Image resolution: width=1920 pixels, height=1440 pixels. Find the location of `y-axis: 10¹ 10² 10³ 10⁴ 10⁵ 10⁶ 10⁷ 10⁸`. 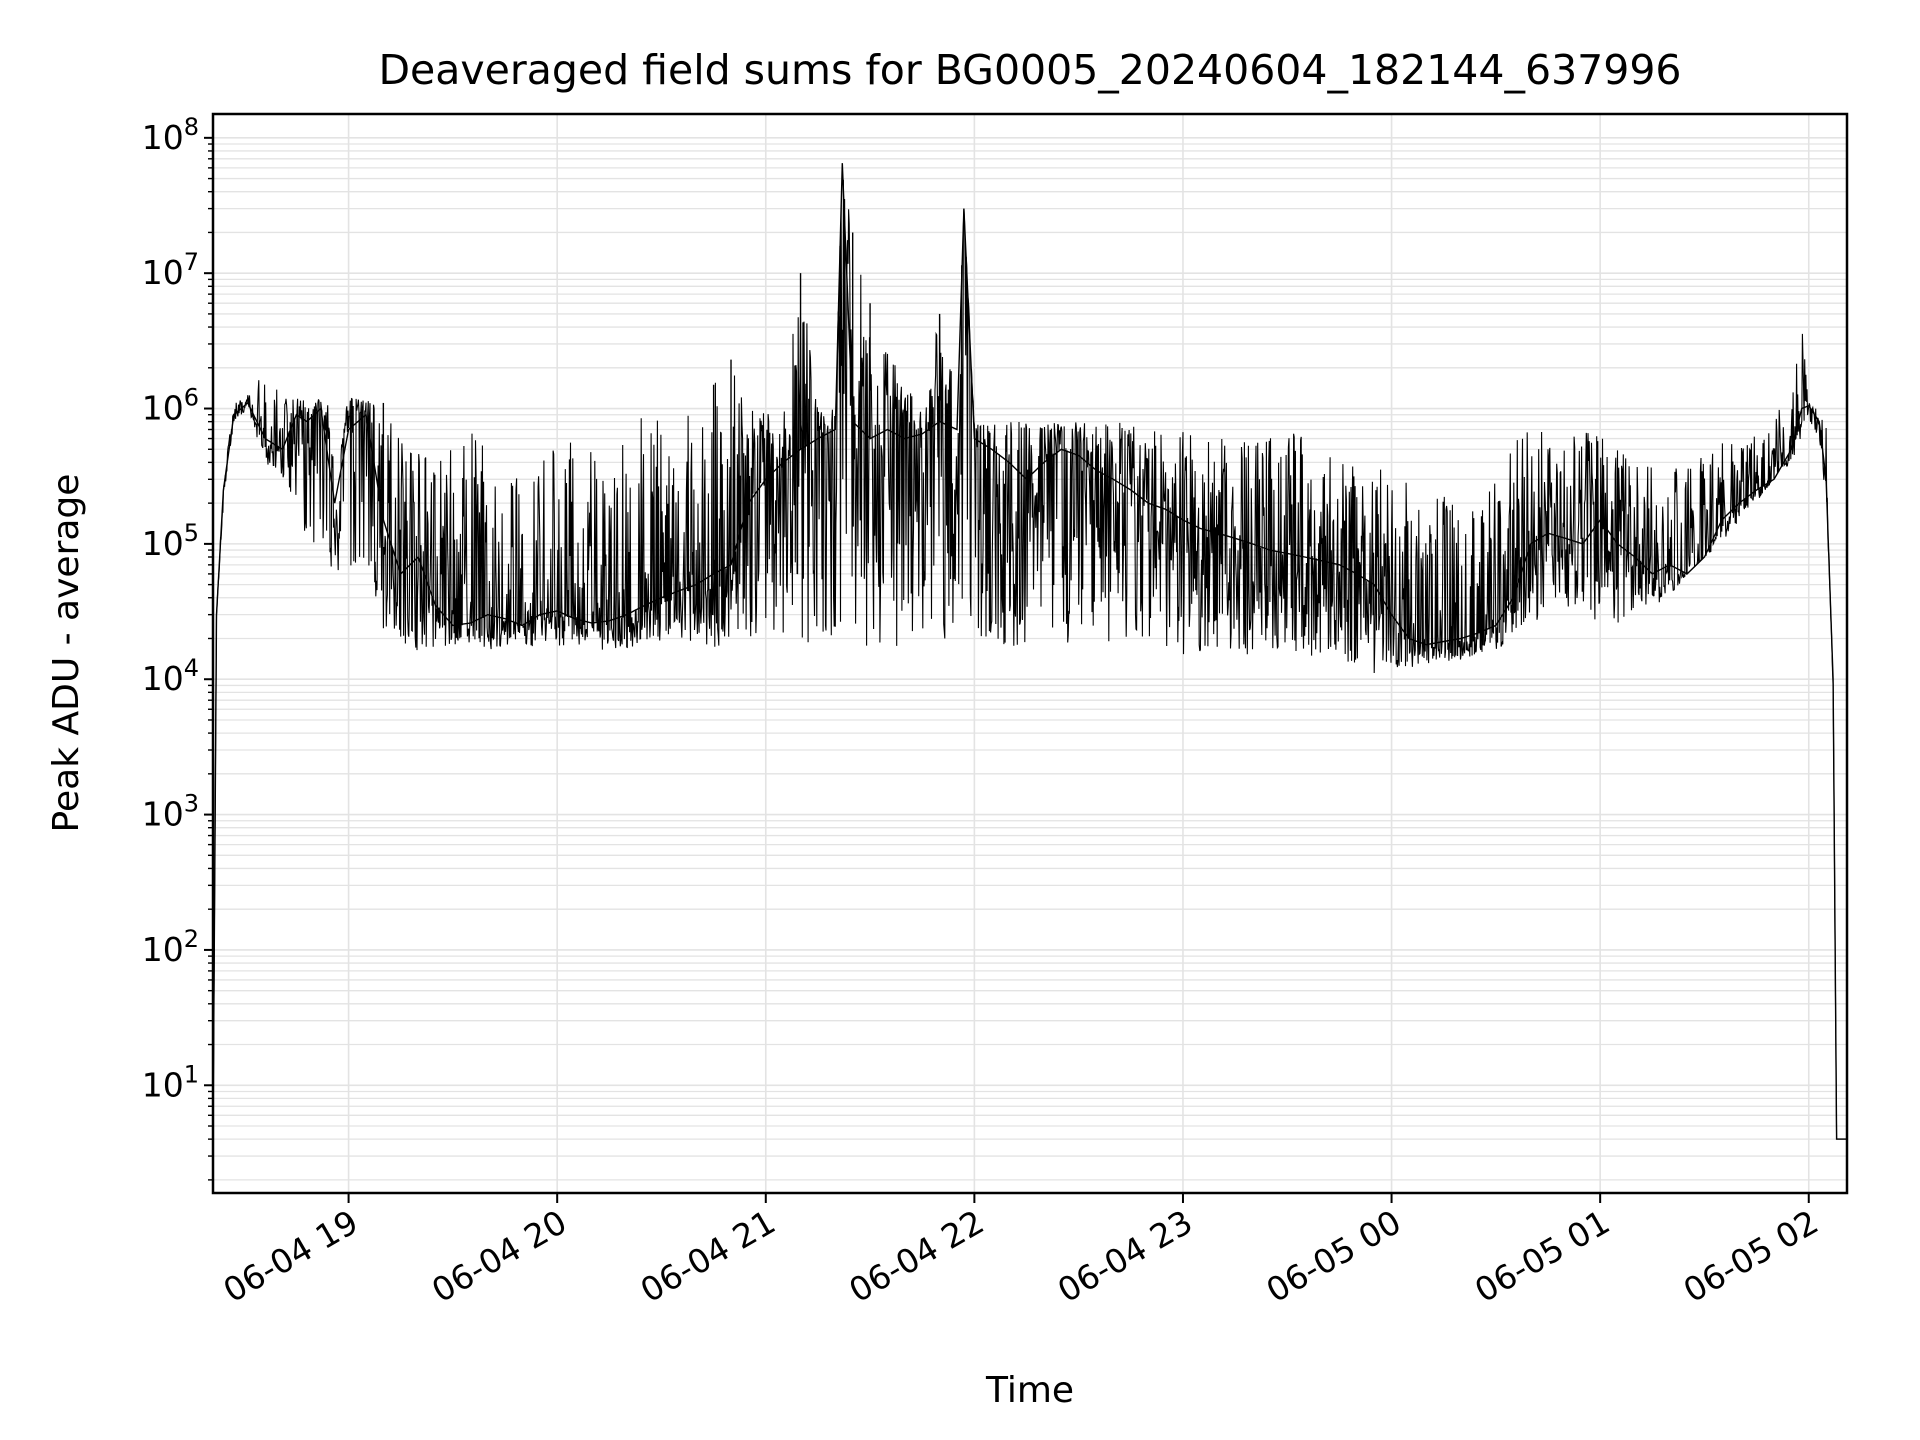

y-axis: 10¹ 10² 10³ 10⁴ 10⁵ 10⁶ 10⁷ 10⁸ is located at coordinates (177, 647).